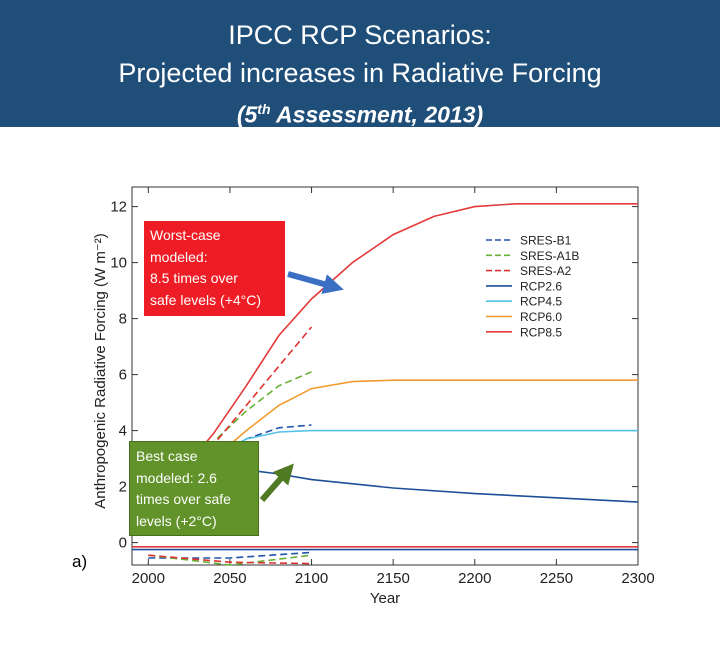 Image resolution: width=720 pixels, height=648 pixels. What do you see at coordinates (167, 456) in the screenshot?
I see `best-callout-line: Best case` at bounding box center [167, 456].